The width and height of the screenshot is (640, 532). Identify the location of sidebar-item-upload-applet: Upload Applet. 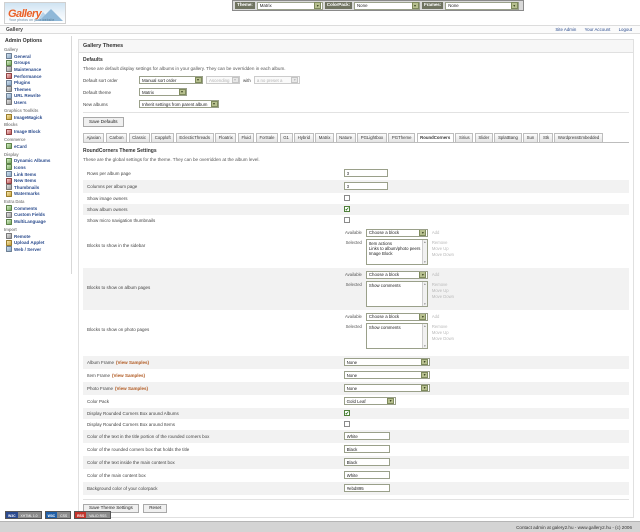
(35, 242).